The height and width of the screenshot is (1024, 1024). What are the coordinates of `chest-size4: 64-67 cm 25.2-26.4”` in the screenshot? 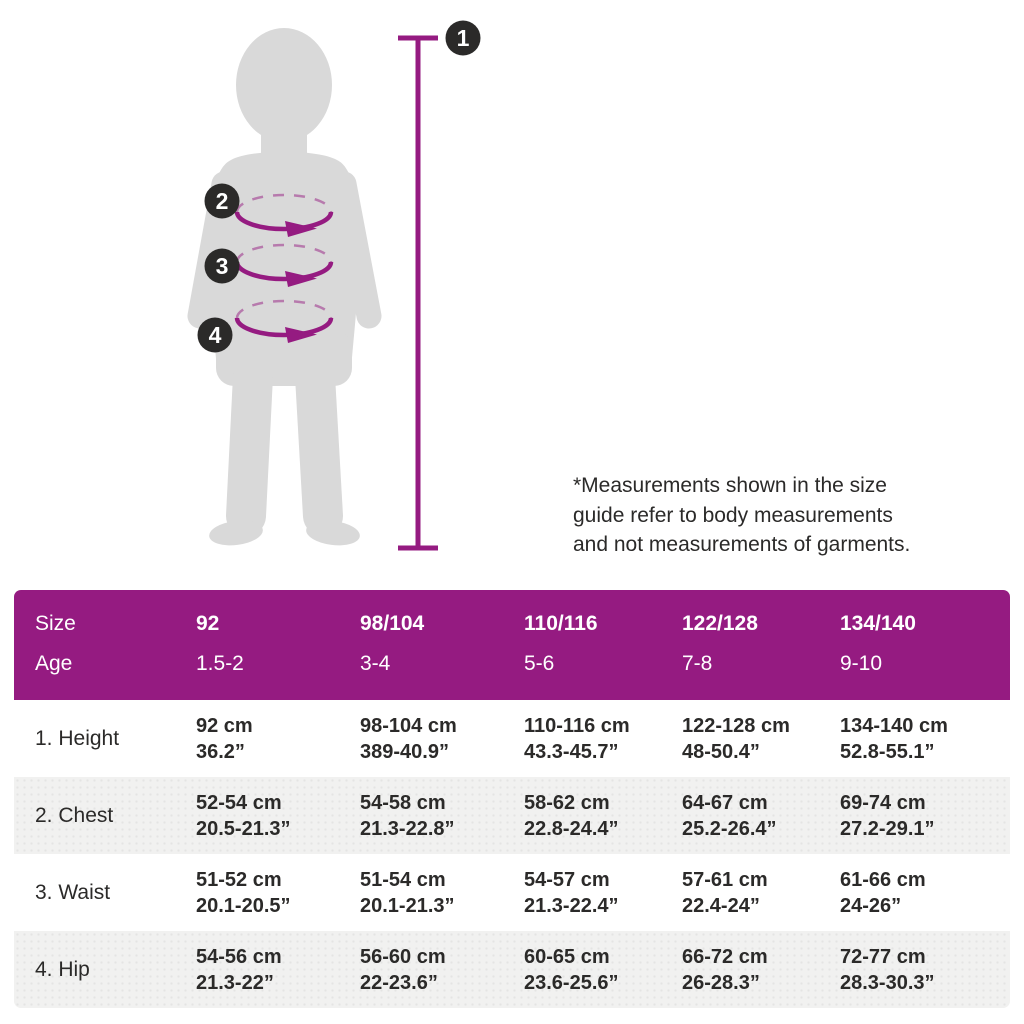 It's located at (729, 815).